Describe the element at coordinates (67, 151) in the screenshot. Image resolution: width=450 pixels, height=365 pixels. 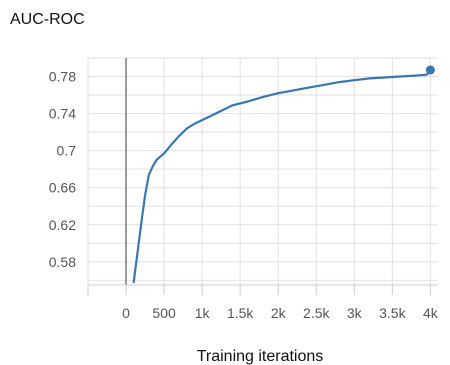
I see `y-tick-label: 0.7` at that location.